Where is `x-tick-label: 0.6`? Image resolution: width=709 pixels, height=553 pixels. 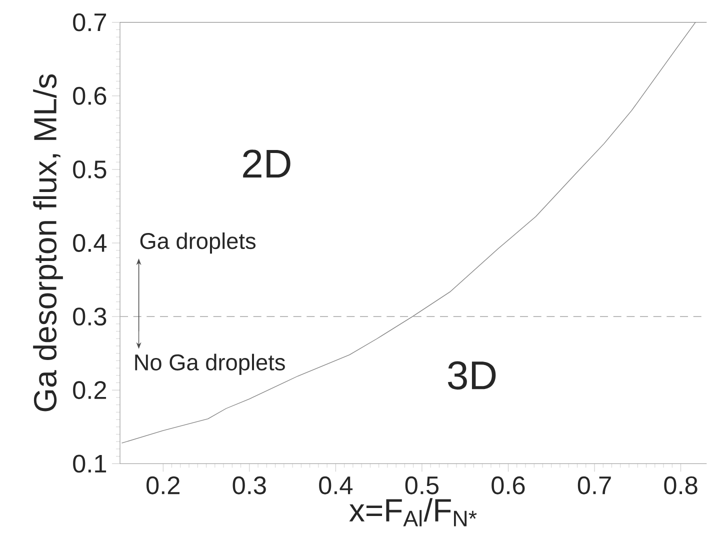 x-tick-label: 0.6 is located at coordinates (508, 485).